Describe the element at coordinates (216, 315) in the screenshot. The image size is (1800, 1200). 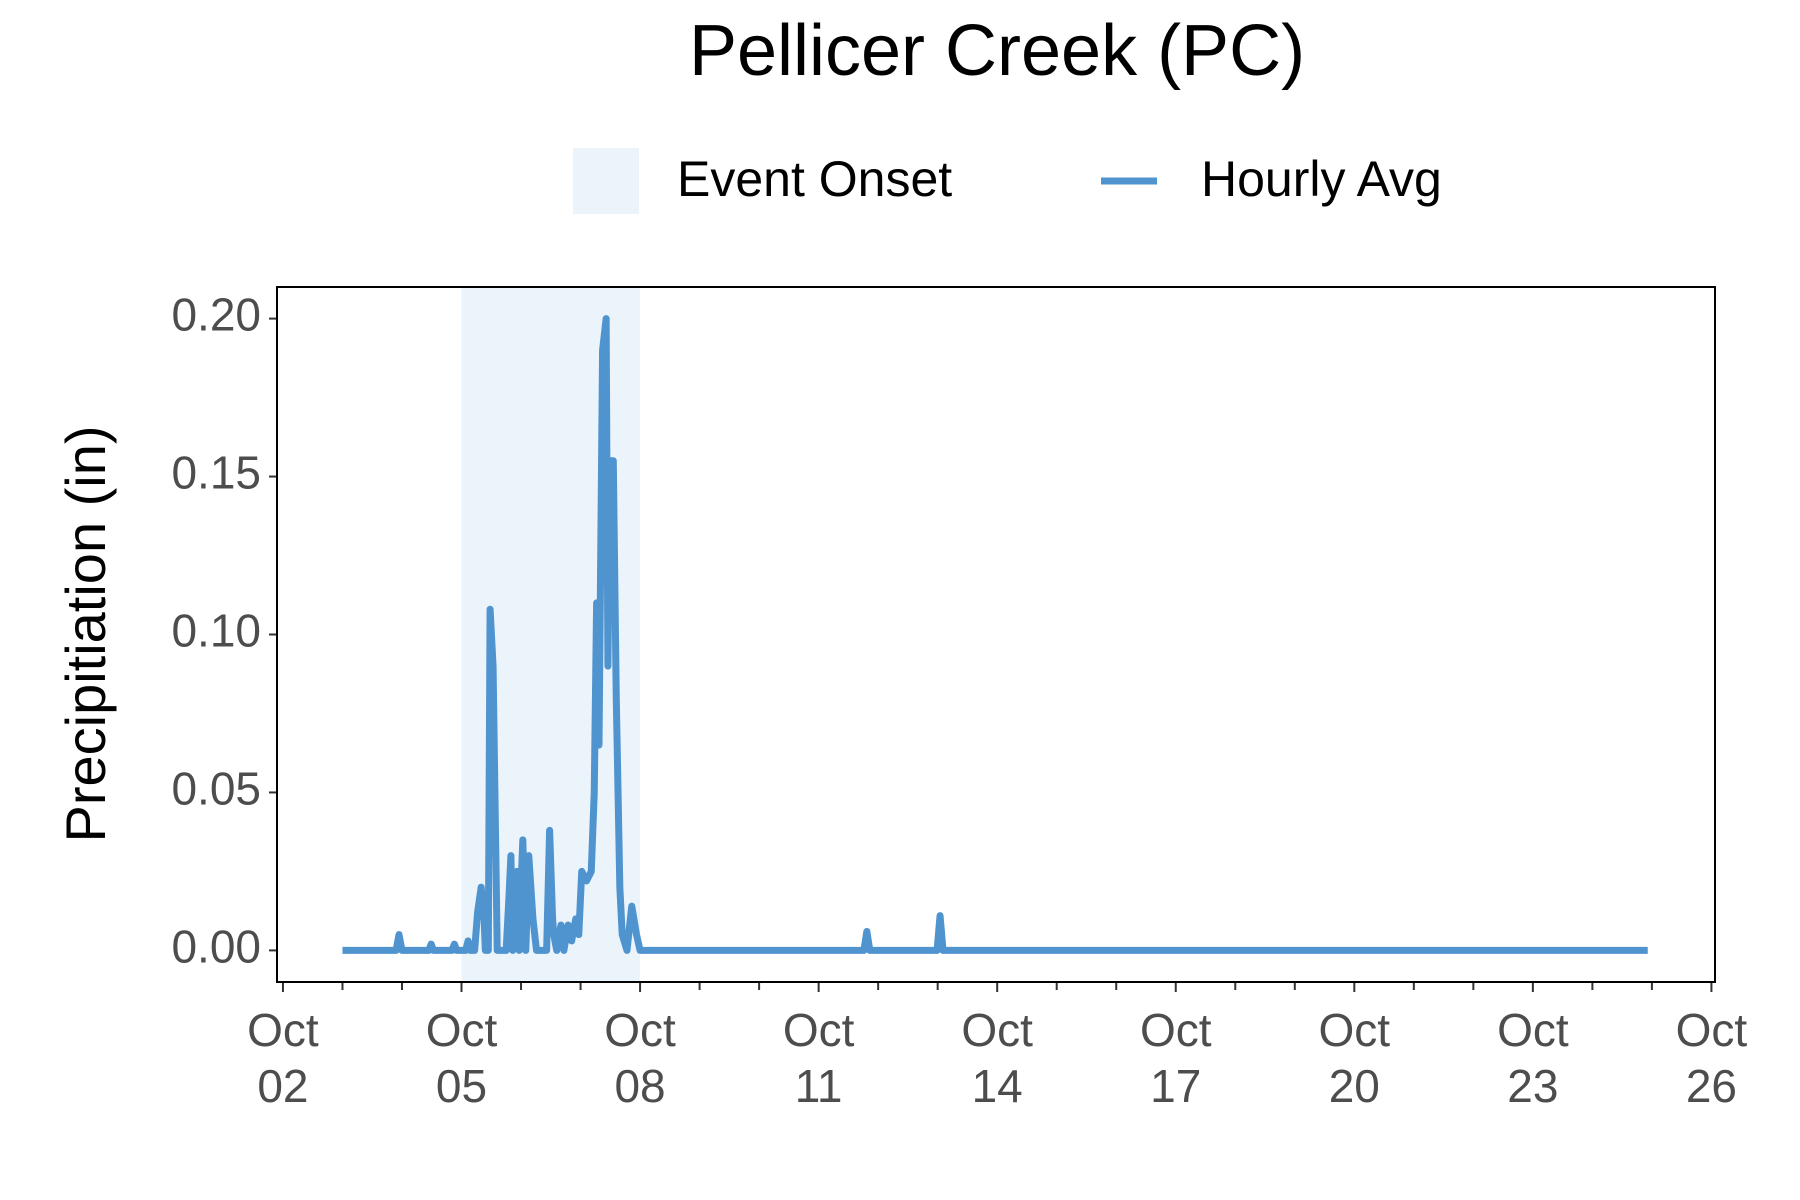
I see `y-tick-label: 0.20` at that location.